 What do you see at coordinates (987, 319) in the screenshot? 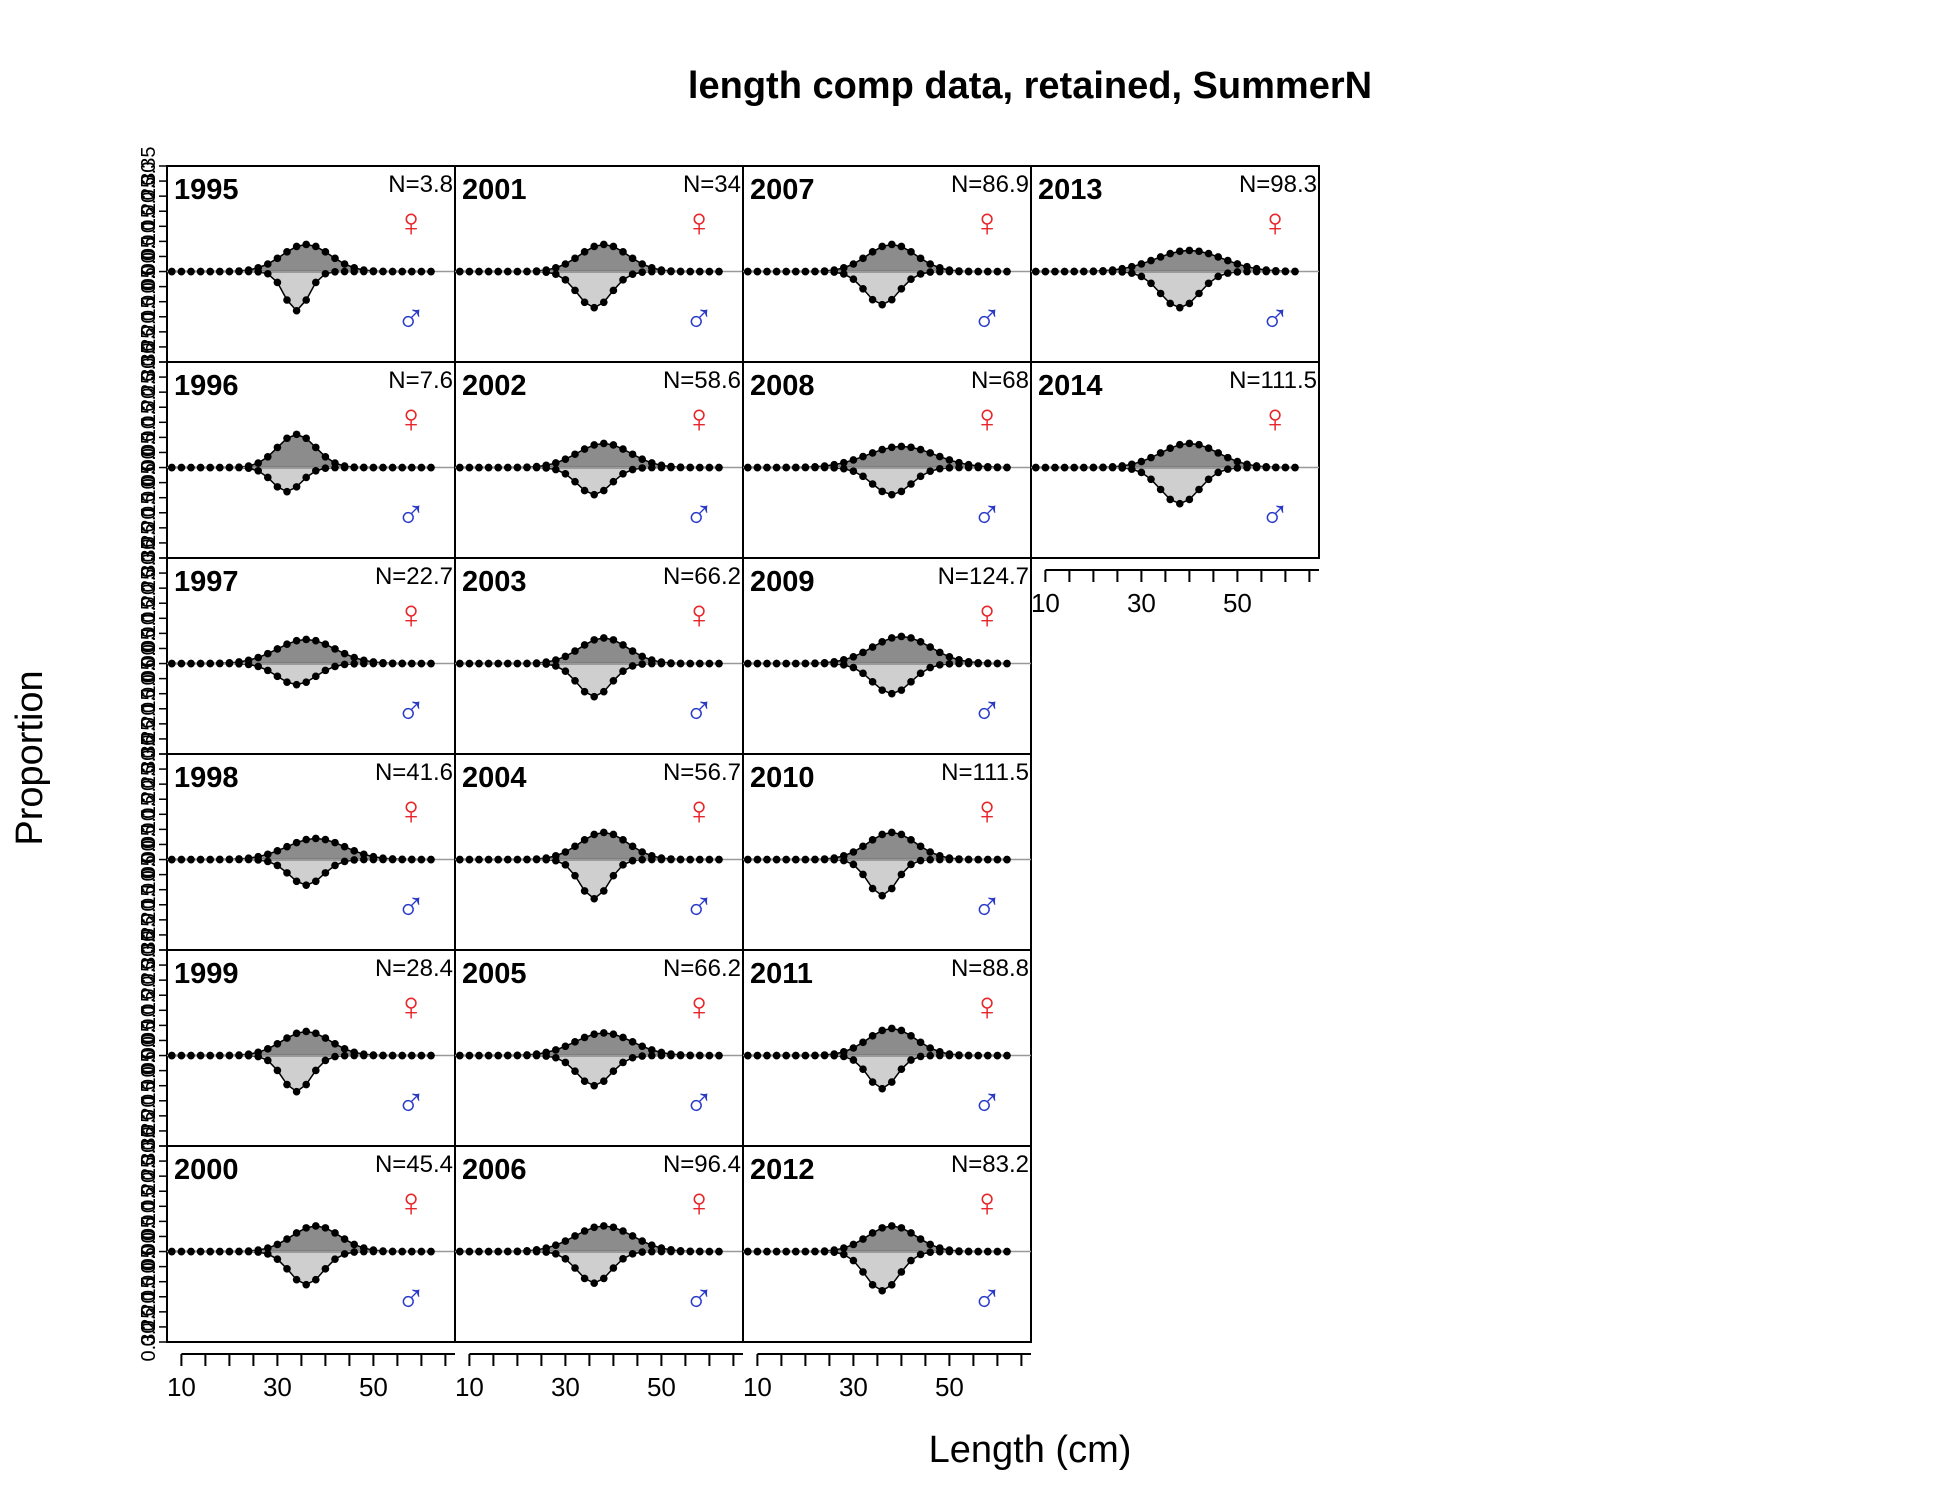
I see `male-symbol-icon: ♂` at bounding box center [987, 319].